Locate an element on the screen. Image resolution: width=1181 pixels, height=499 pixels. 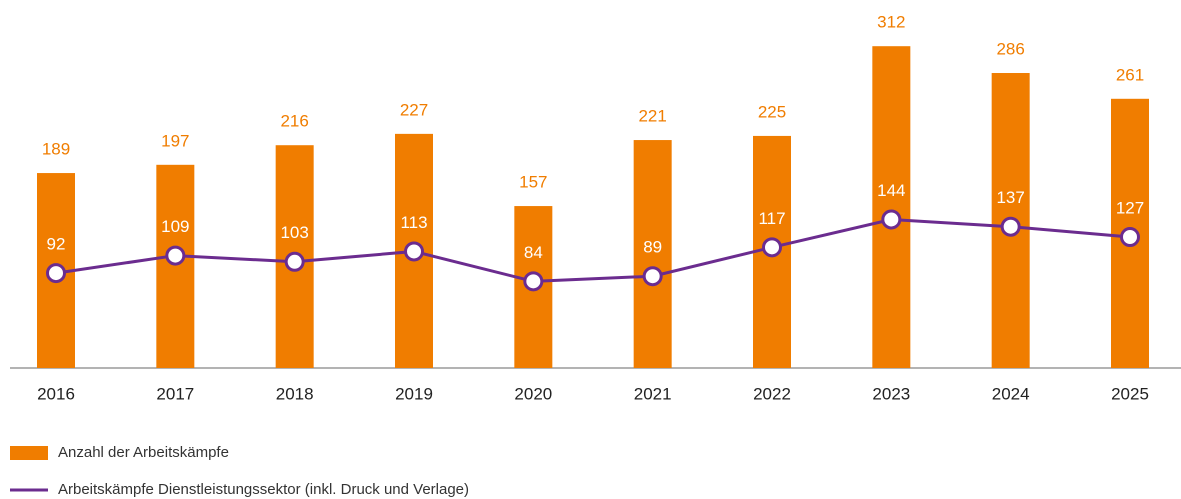
line-value-label: 84 is located at coordinates (533, 252).